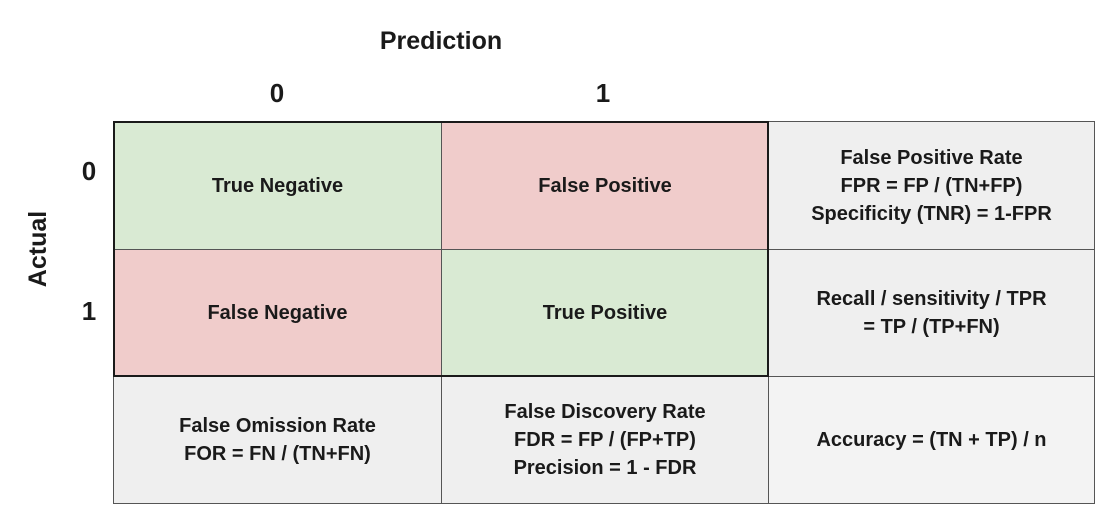 The height and width of the screenshot is (520, 1104). I want to click on false-negative-label: False Negative, so click(277, 313).